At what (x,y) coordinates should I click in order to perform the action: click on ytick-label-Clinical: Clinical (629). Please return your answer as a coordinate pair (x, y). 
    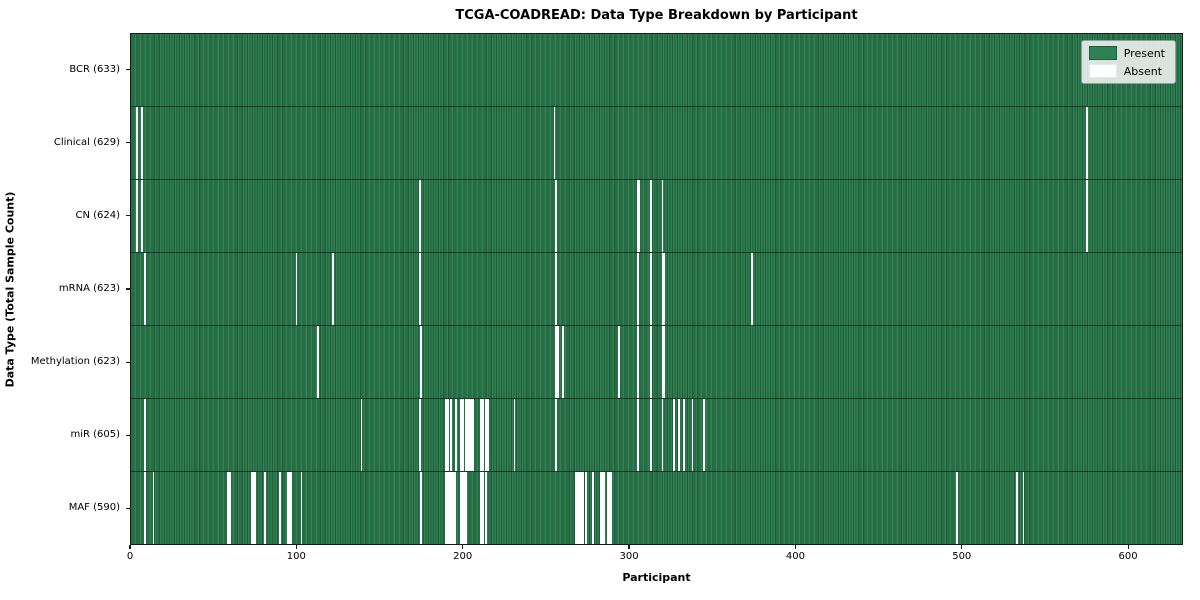
    Looking at the image, I should click on (86, 142).